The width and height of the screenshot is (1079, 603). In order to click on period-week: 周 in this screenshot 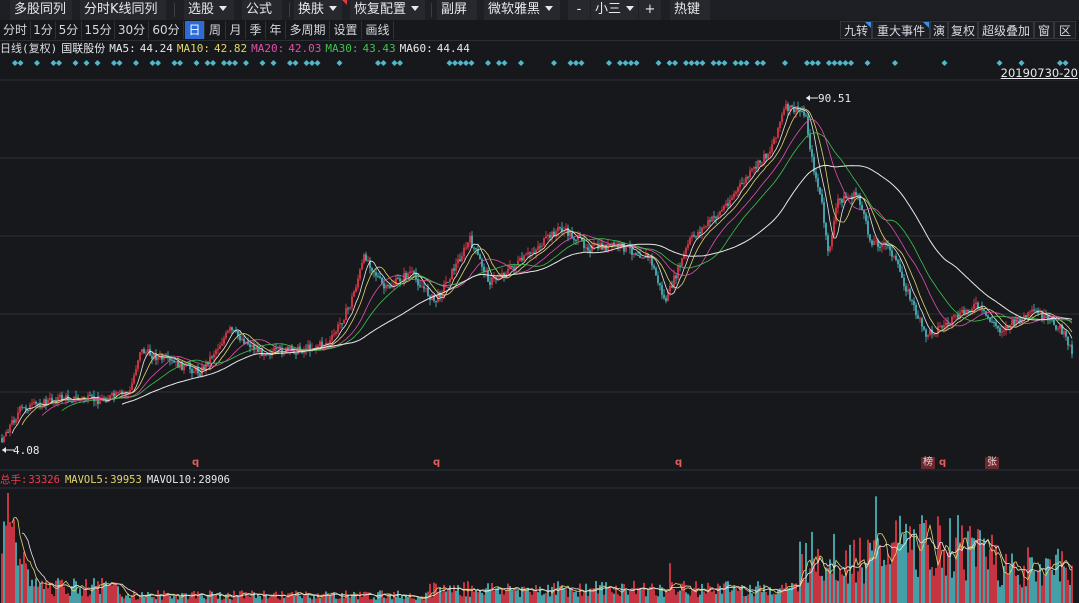, I will do `click(215, 30)`.